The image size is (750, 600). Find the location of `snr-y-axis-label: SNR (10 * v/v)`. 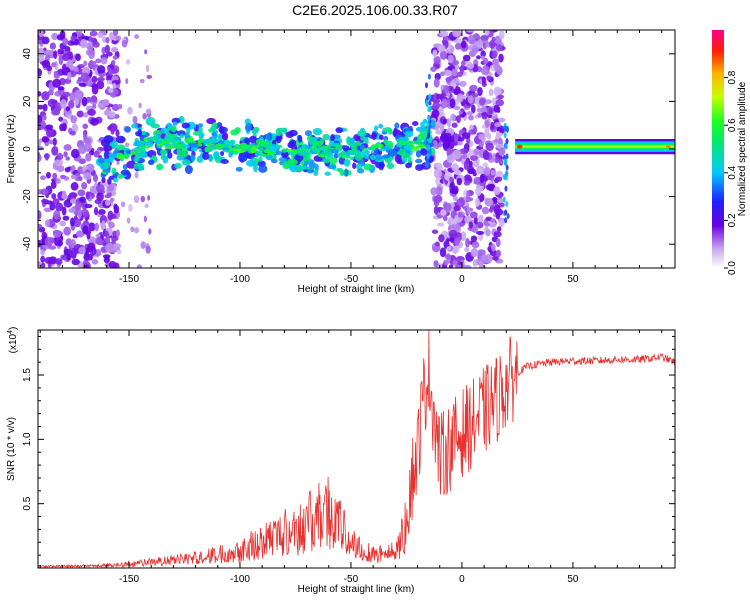

snr-y-axis-label: SNR (10 * v/v) is located at coordinates (11, 449).